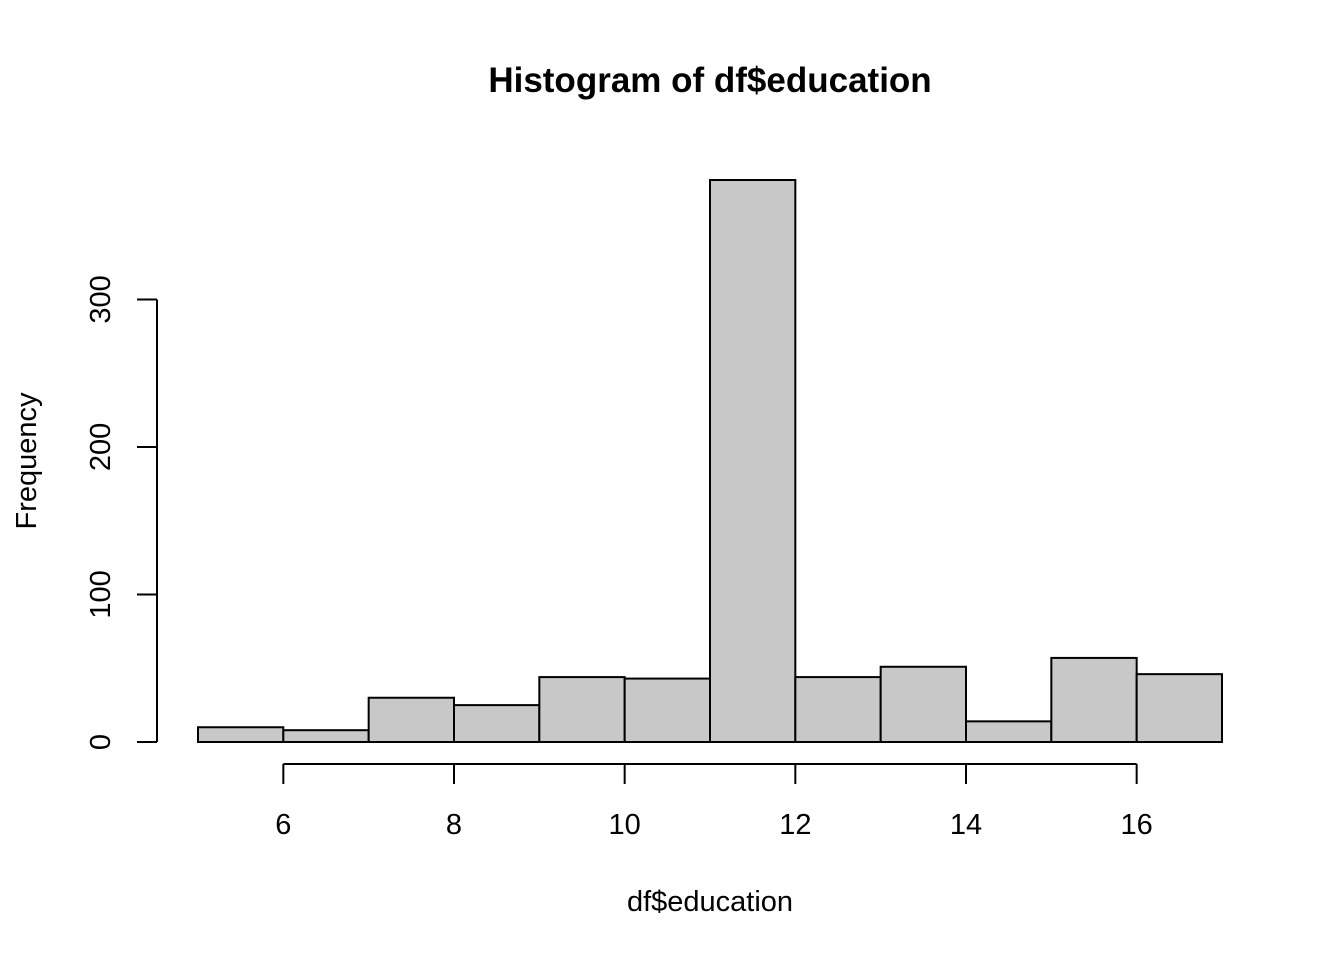 The image size is (1344, 960). I want to click on x-axis: 6 8 10 12 14 16, so click(714, 802).